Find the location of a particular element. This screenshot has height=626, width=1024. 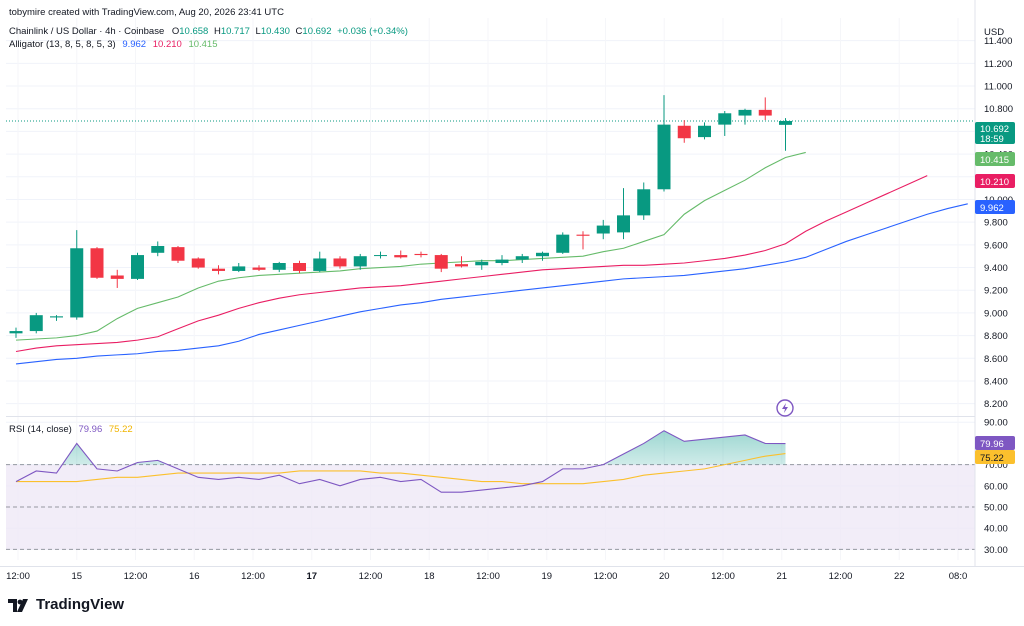

rsi-tick-label: 30.00 is located at coordinates (996, 550).